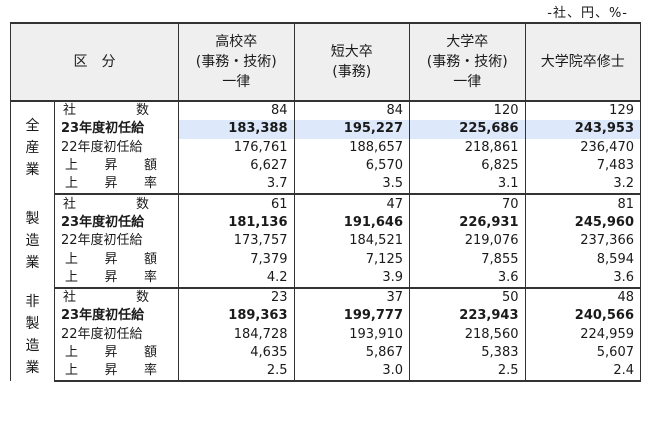  Describe the element at coordinates (582, 166) in the screenshot. I see `value-cell: 7,483` at that location.